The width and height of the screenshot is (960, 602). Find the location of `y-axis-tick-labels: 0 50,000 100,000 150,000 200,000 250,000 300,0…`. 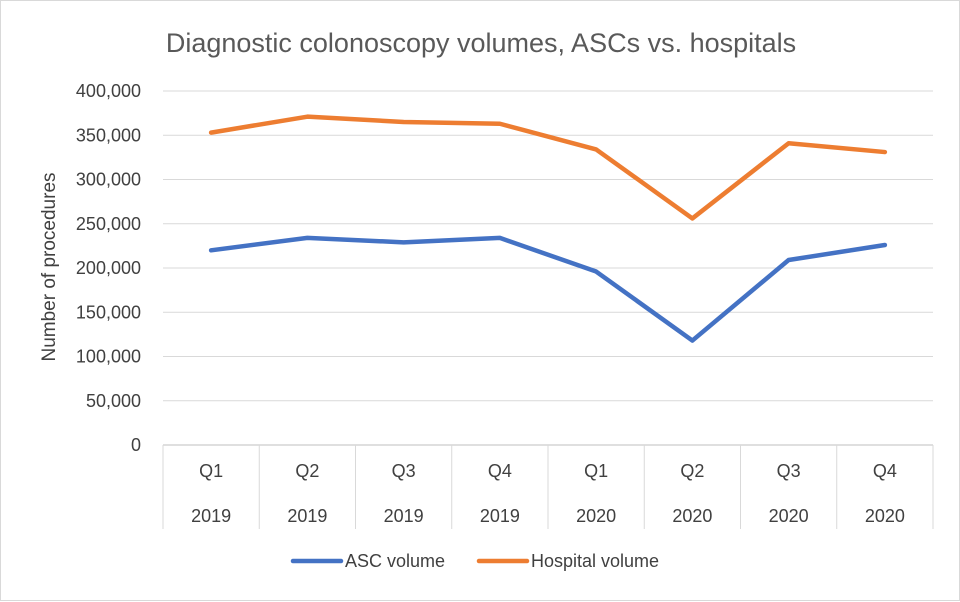

y-axis-tick-labels: 0 50,000 100,000 150,000 200,000 250,000 300,0… is located at coordinates (108, 268).